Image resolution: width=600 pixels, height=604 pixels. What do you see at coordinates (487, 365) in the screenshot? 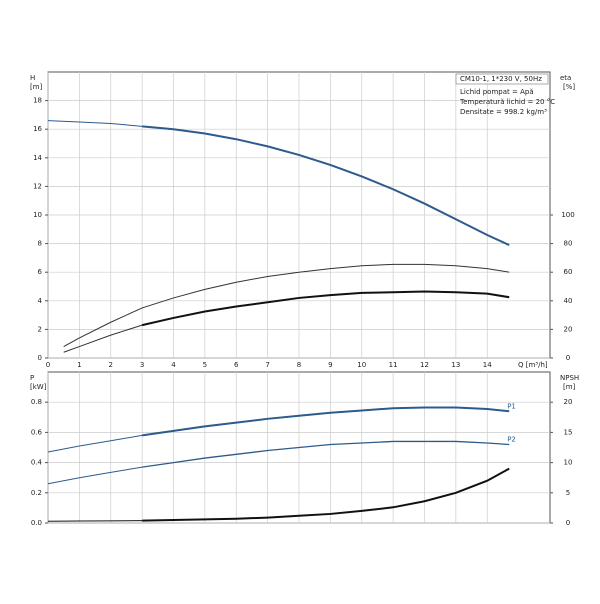
I see `x-tick-label: 14` at bounding box center [487, 365].